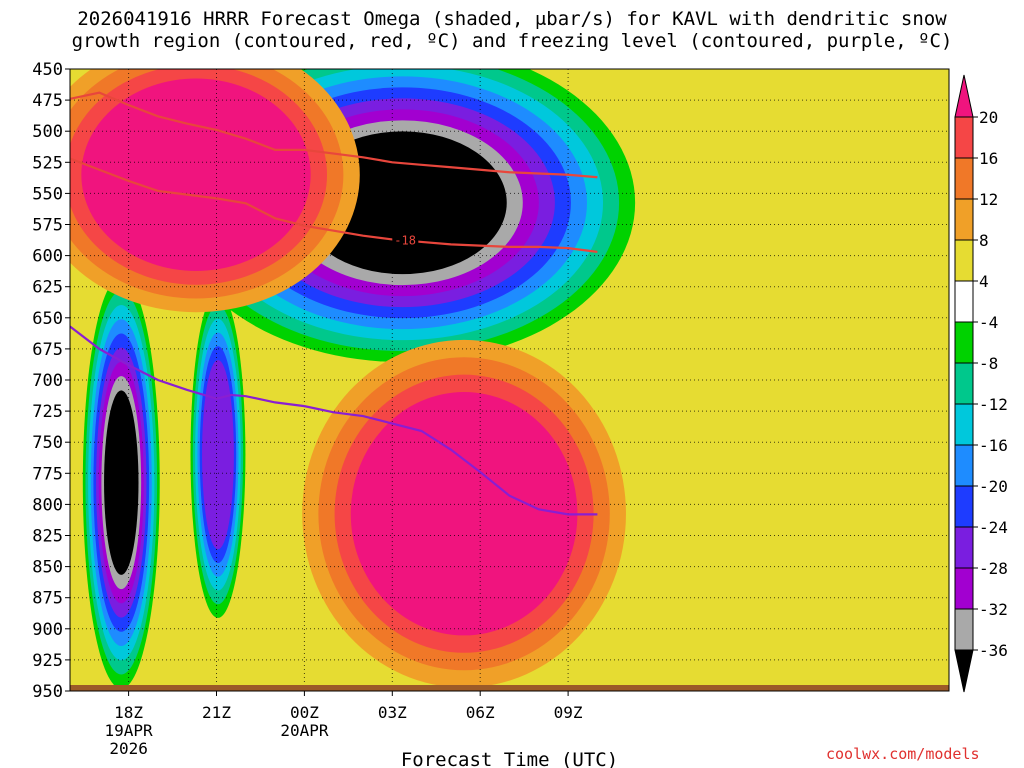 Image resolution: width=1024 pixels, height=768 pixels. Describe the element at coordinates (129, 730) in the screenshot. I see `x-tick-label: 19APR` at that location.